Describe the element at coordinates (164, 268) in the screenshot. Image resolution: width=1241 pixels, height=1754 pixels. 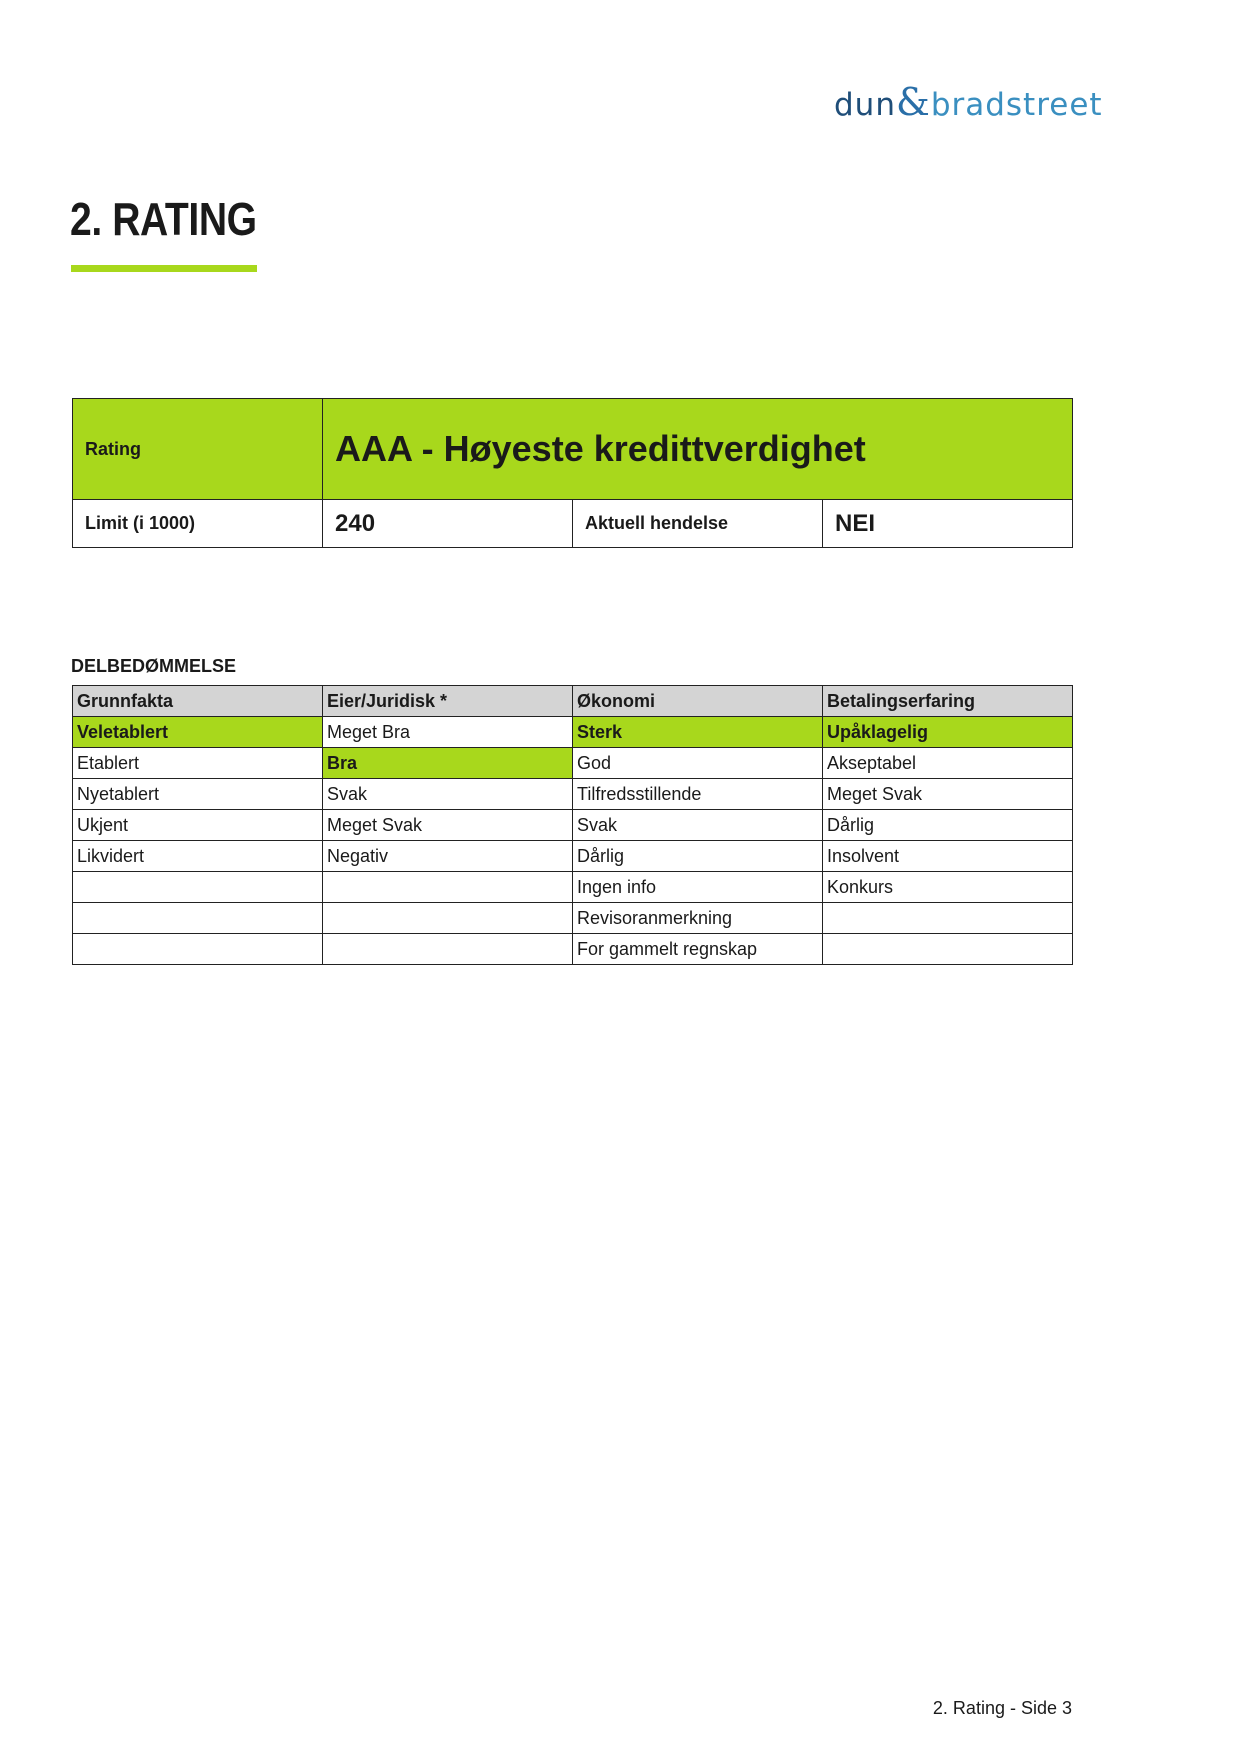
I see `title-underline` at that location.